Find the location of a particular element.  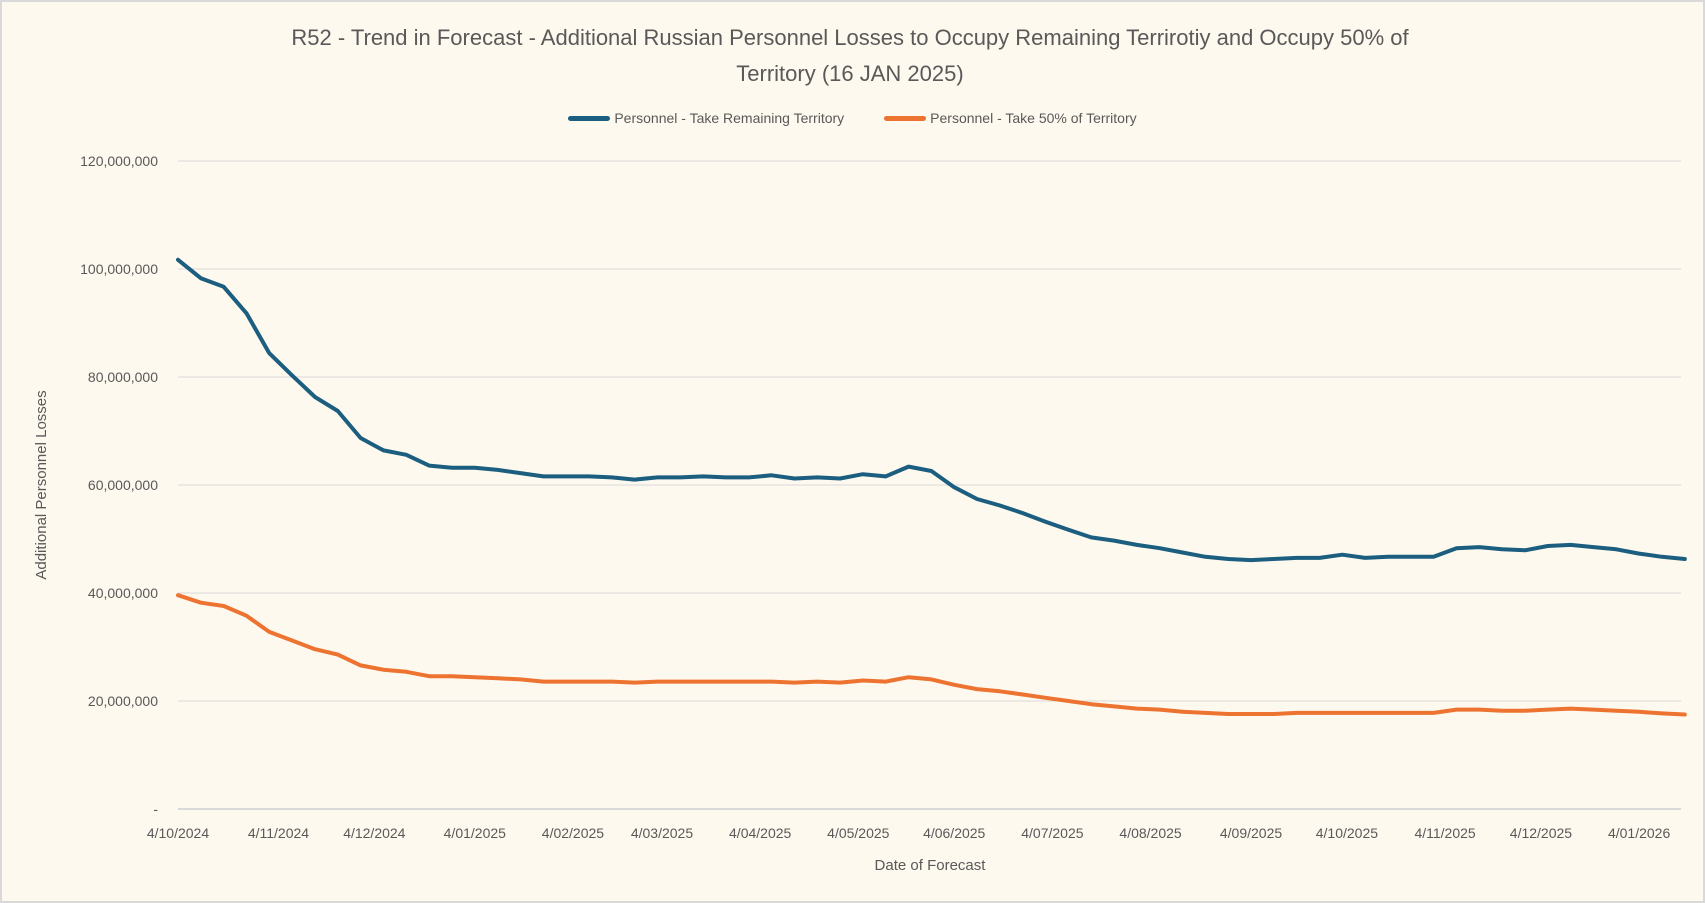

x-tick-label: 4/03/2025 is located at coordinates (662, 833).